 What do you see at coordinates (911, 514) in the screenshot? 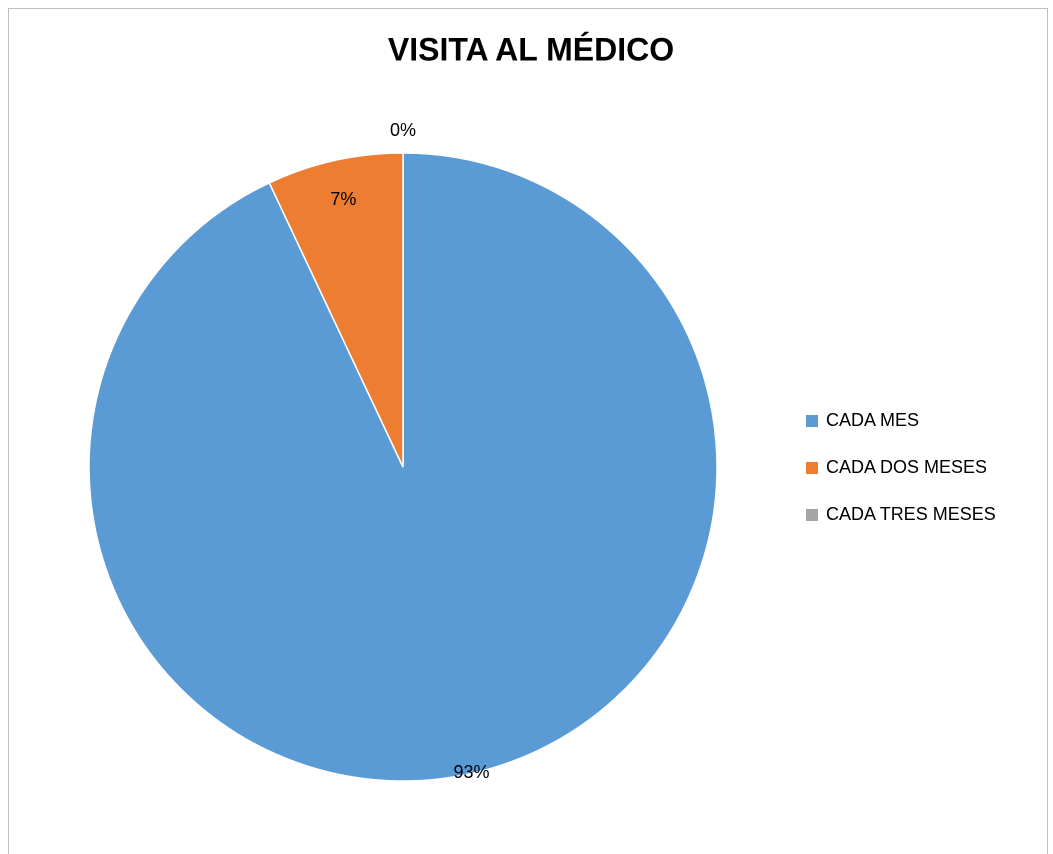
I see `legend-label: CADA TRES MESES` at bounding box center [911, 514].